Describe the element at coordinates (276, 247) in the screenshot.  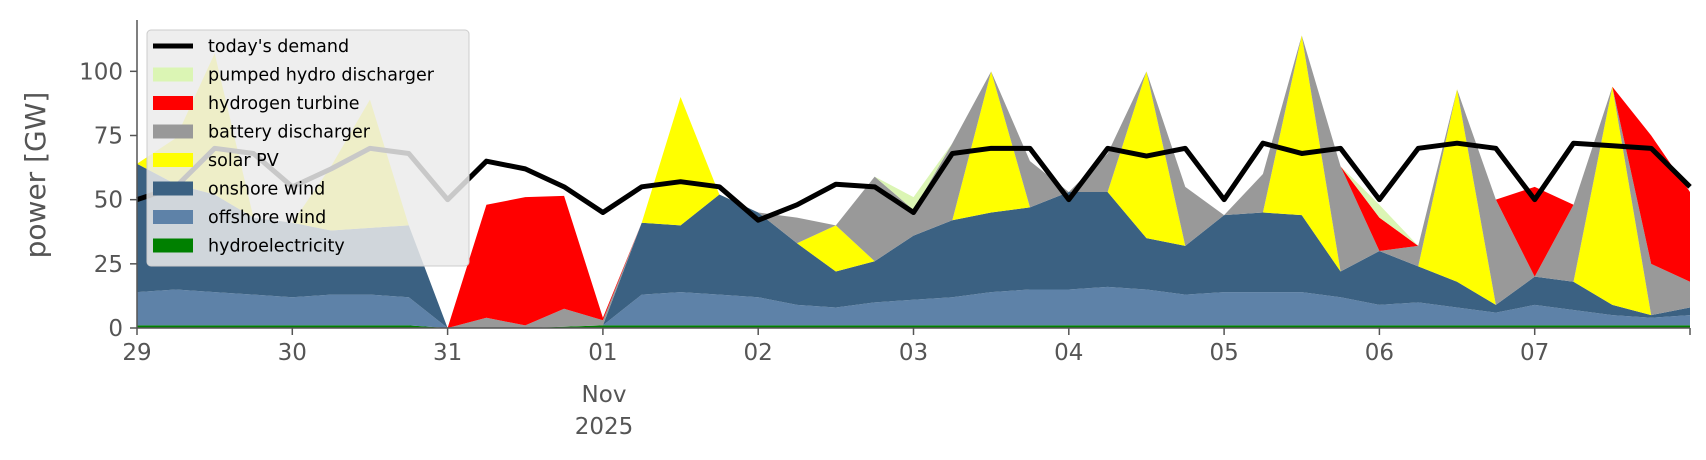
I see `legend-label: hydroelectricity` at that location.